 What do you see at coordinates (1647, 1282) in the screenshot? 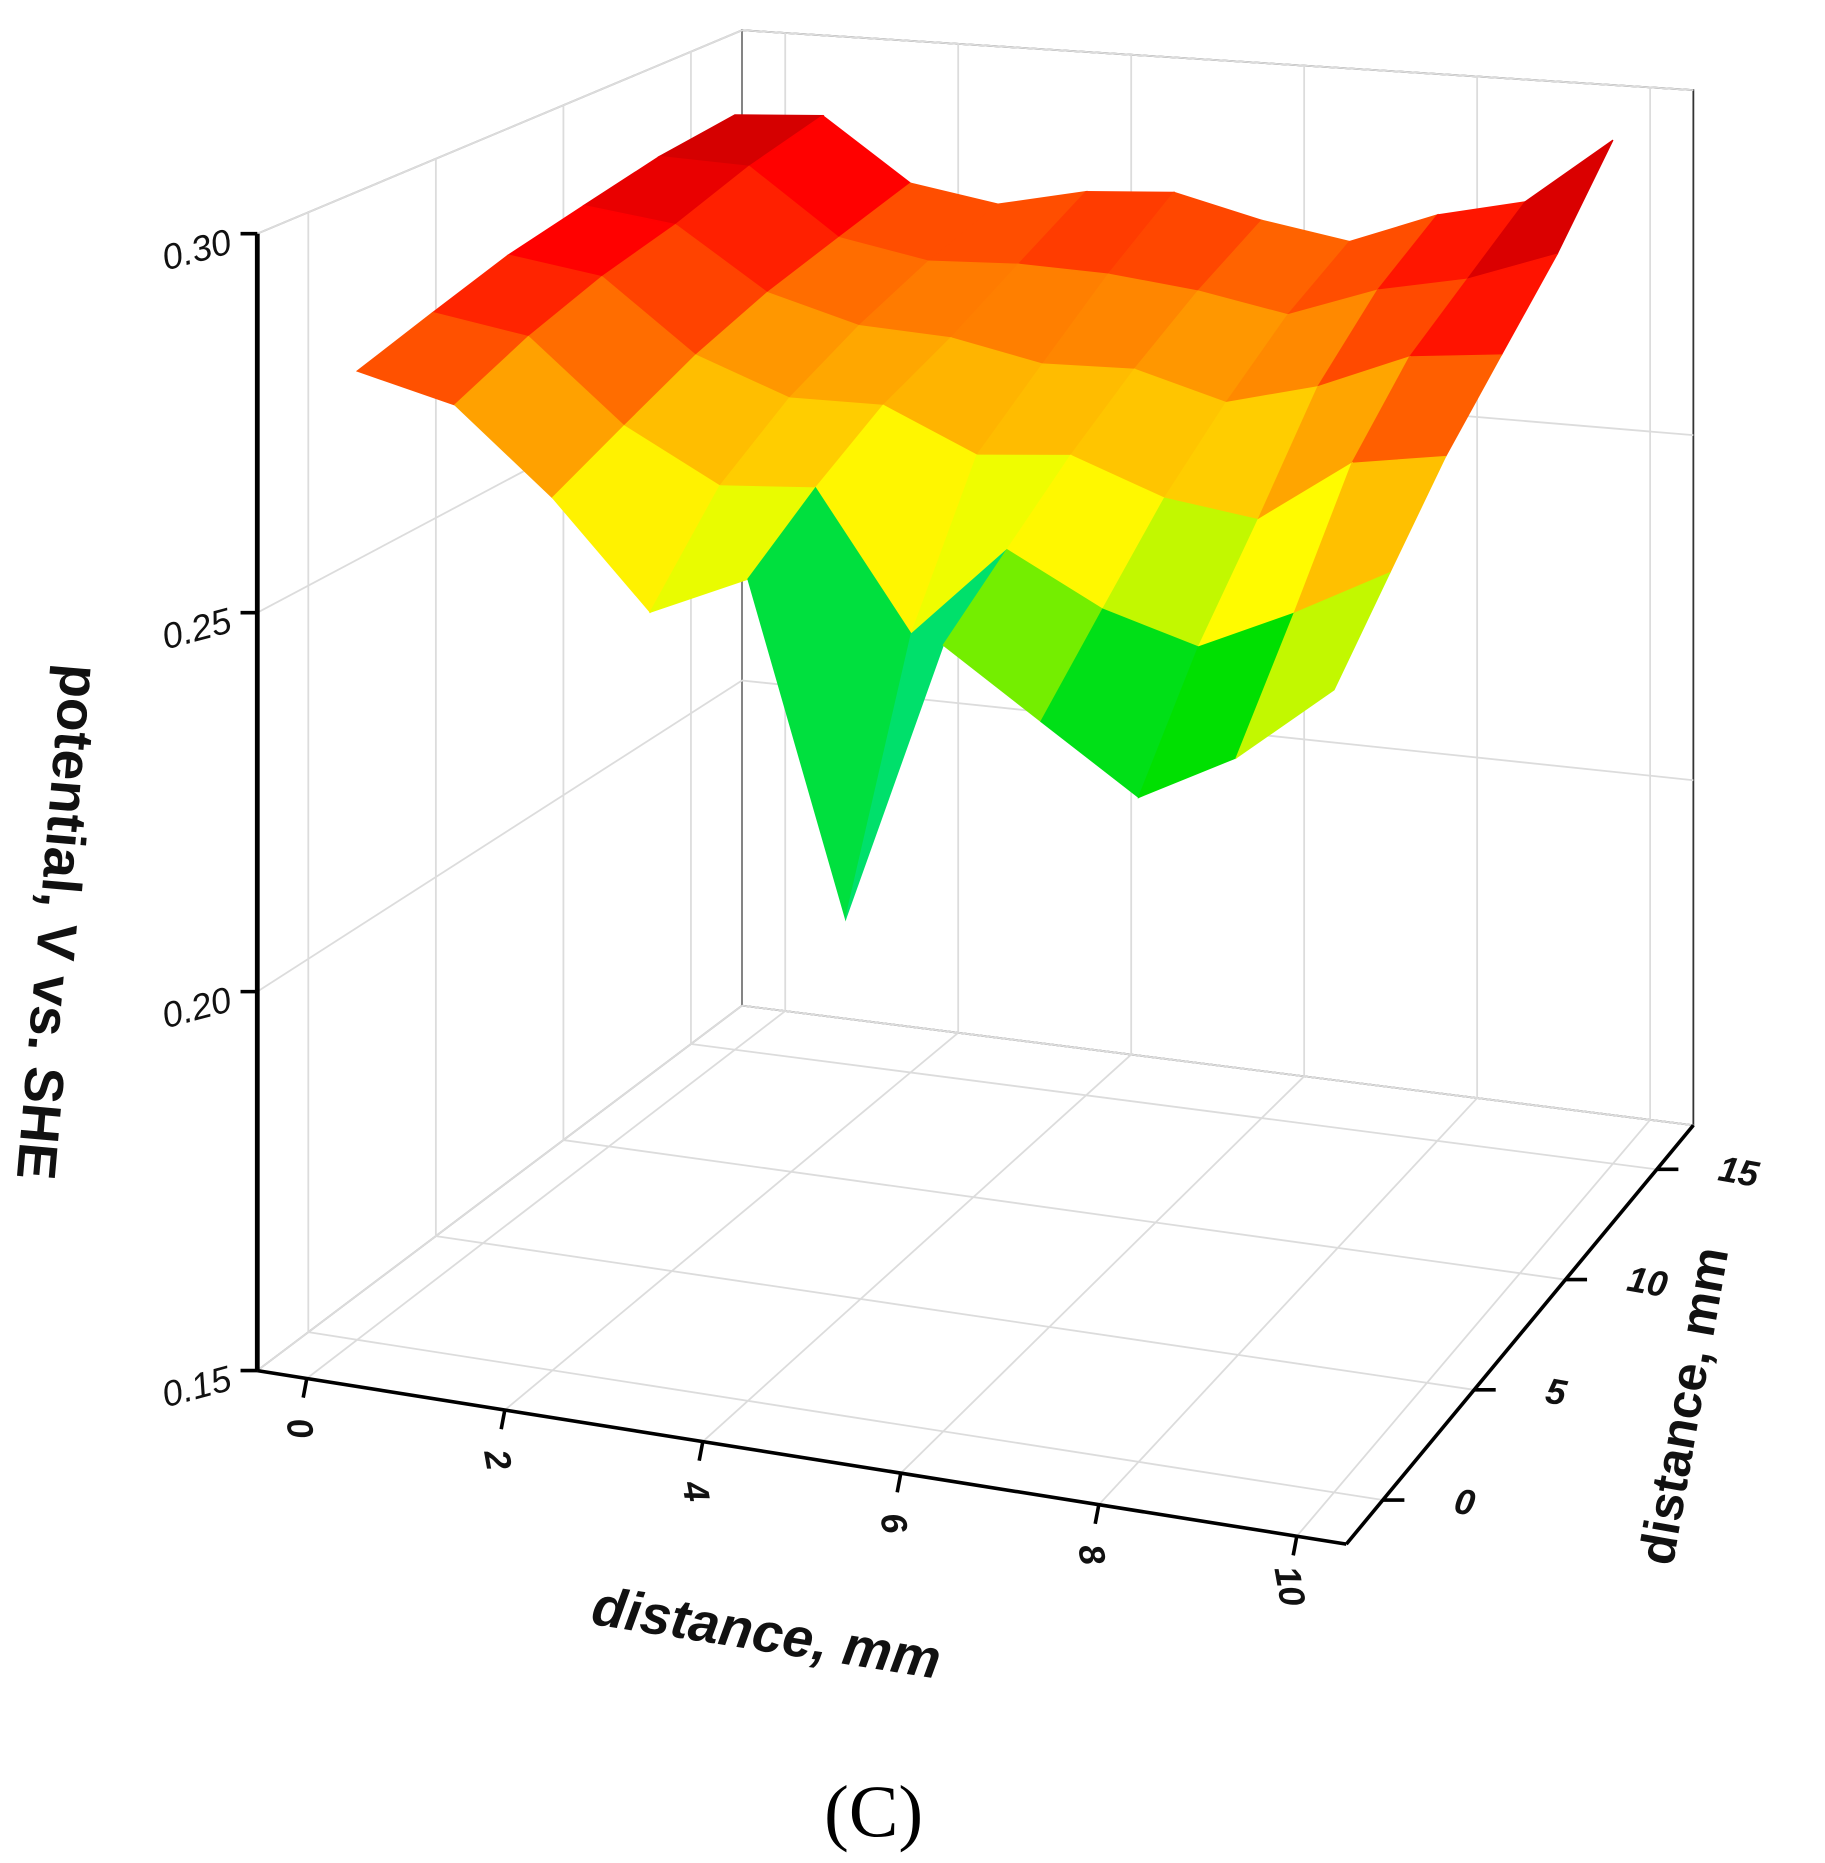
I see `y-tick-label: 10` at bounding box center [1647, 1282].